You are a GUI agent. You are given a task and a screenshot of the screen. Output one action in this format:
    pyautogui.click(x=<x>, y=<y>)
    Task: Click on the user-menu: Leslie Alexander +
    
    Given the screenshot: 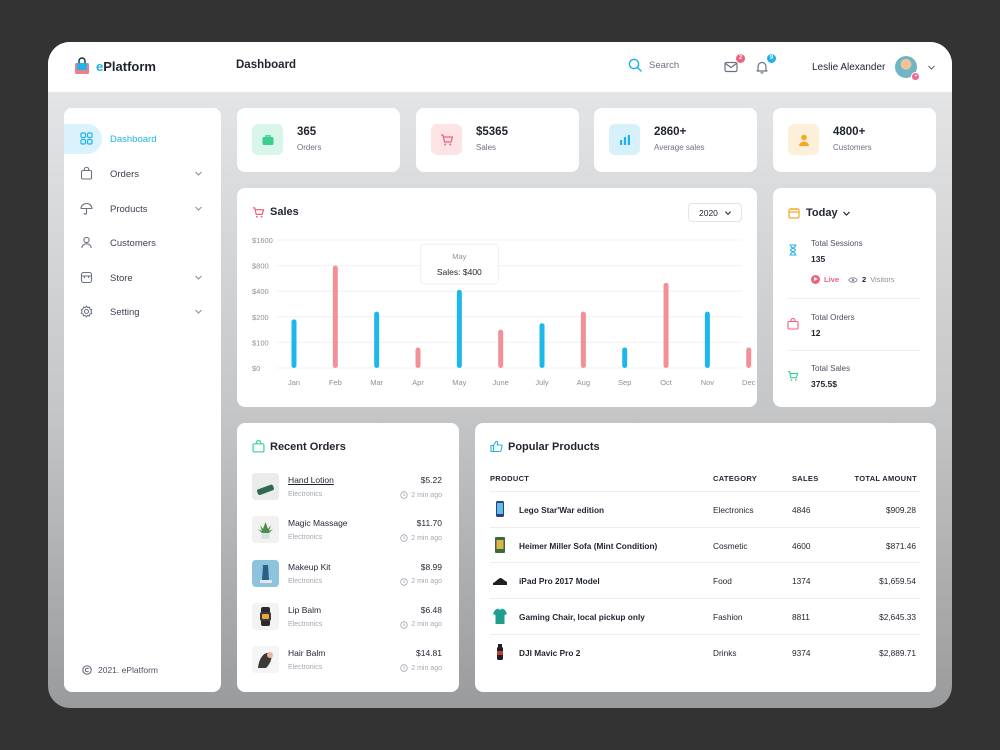 What is the action you would take?
    pyautogui.click(x=874, y=68)
    